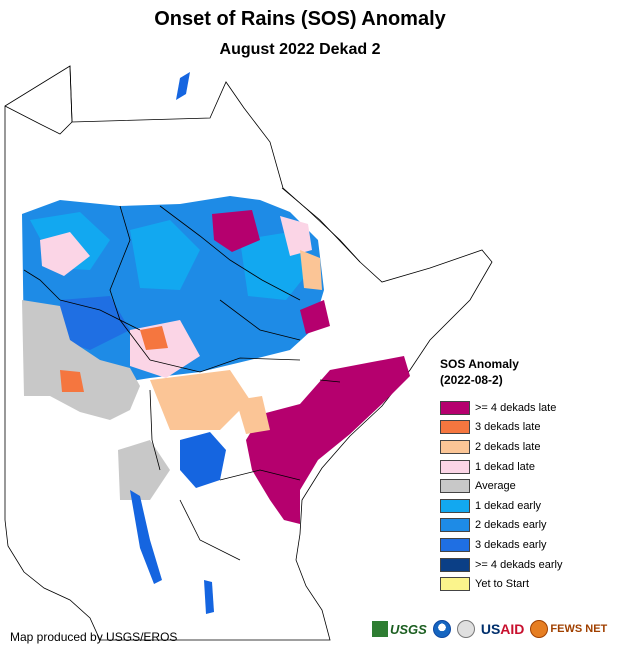 This screenshot has width=624, height=648. What do you see at coordinates (511, 544) in the screenshot?
I see `legend-label: 3 dekads early` at bounding box center [511, 544].